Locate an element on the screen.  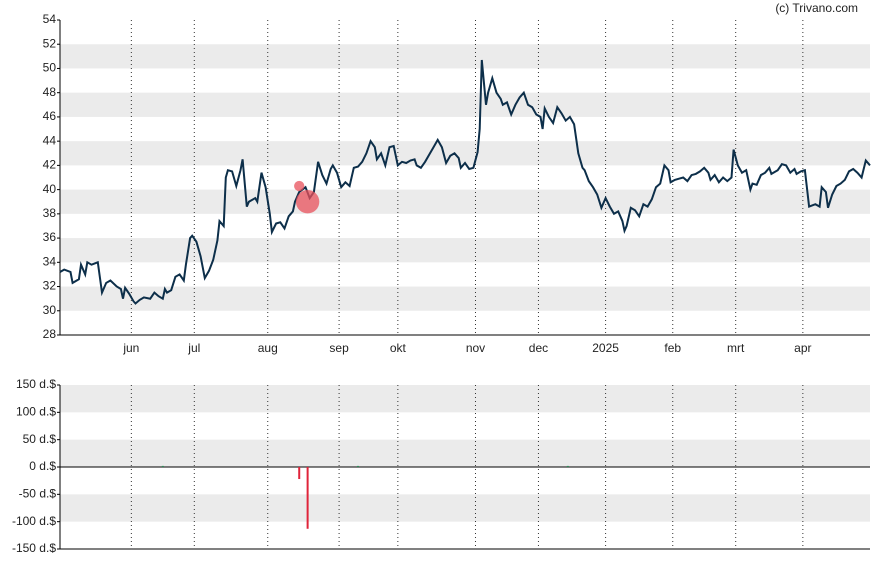
x-tick-label: dec is located at coordinates (538, 348).